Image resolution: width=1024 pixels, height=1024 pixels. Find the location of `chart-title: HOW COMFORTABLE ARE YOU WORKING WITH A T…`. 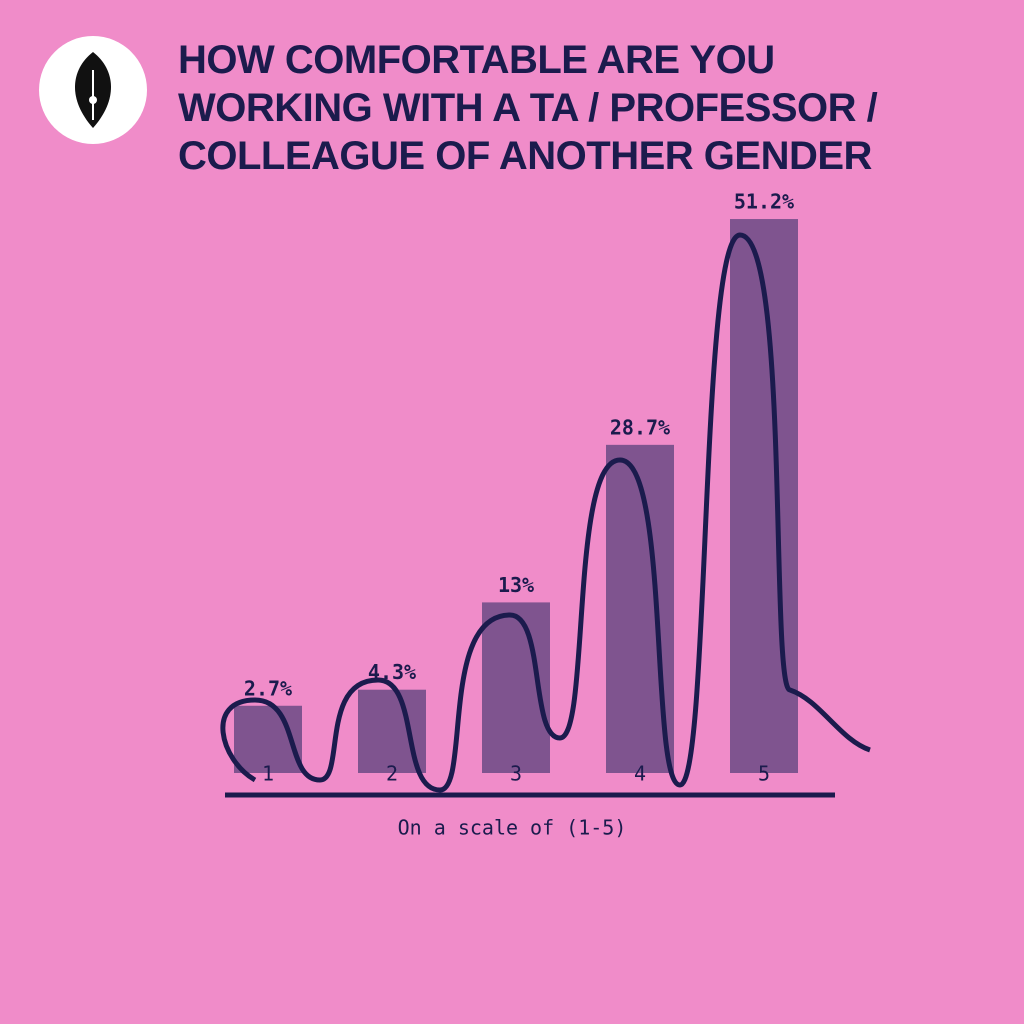

chart-title: HOW COMFORTABLE ARE YOU WORKING WITH A T… is located at coordinates (528, 108).